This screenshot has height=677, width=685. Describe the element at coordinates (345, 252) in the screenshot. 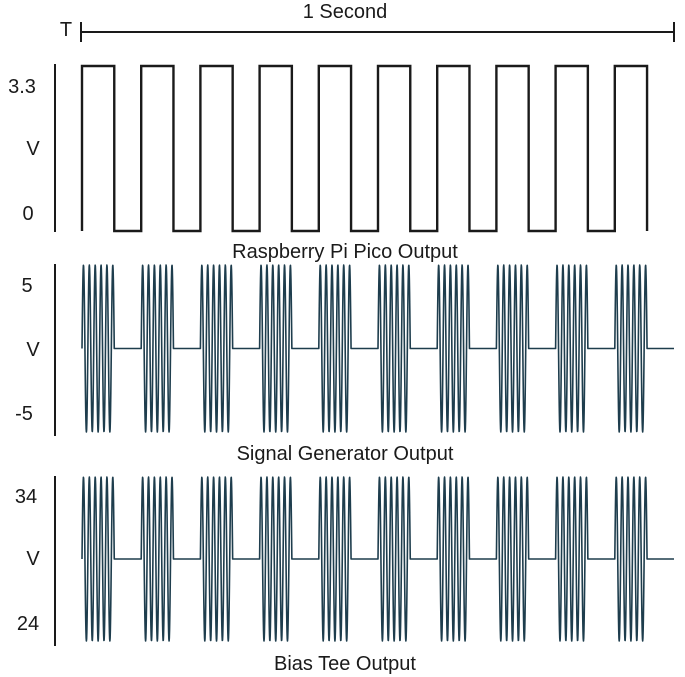

I see `panel-caption: Raspberry Pi Pico Output` at that location.